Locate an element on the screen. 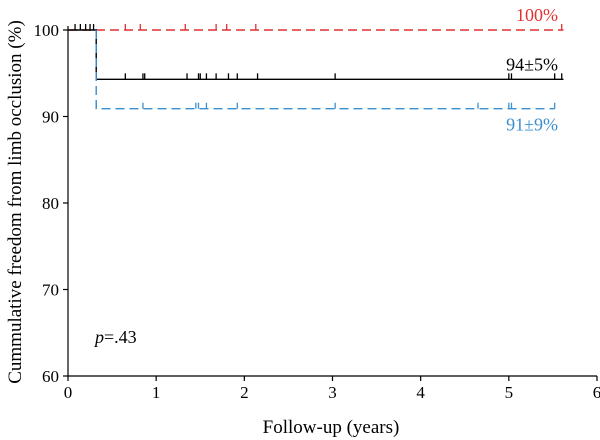  series-1-end-label: 94±5% is located at coordinates (532, 64).